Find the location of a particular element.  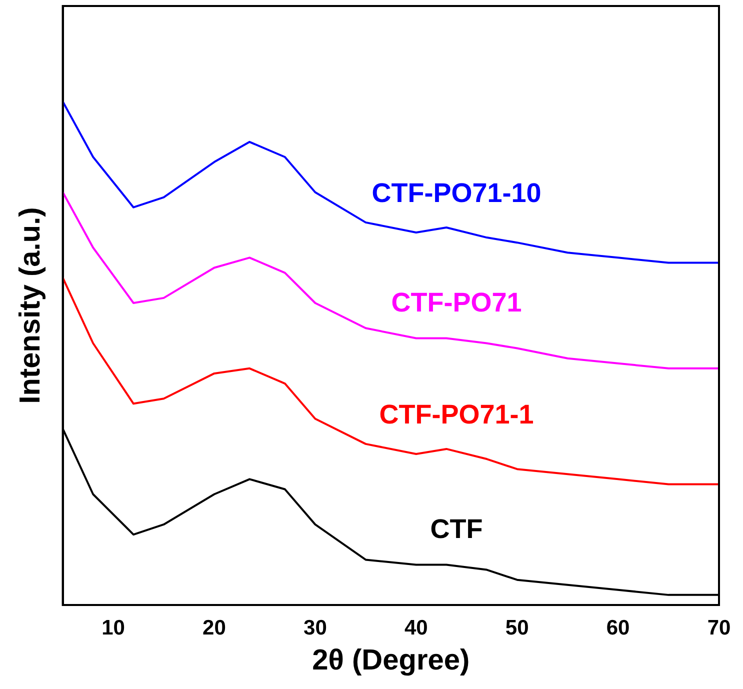

x-tick-label: 10 is located at coordinates (113, 628).